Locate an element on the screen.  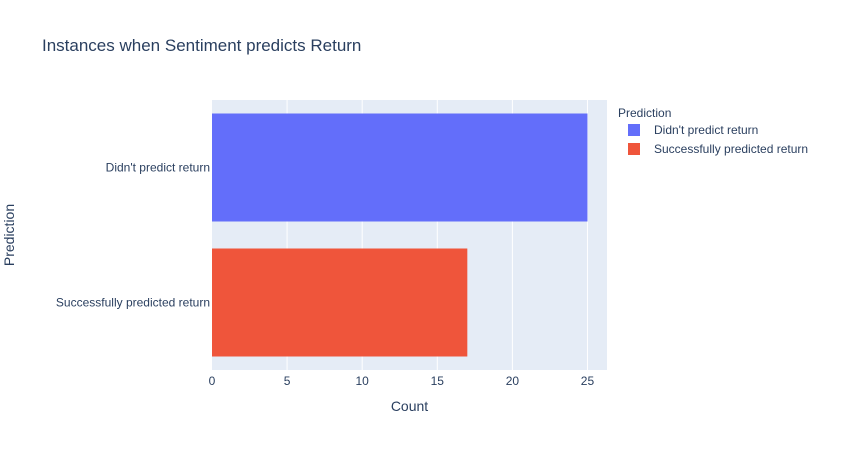
y-axis-title: Prediction is located at coordinates (9, 235).